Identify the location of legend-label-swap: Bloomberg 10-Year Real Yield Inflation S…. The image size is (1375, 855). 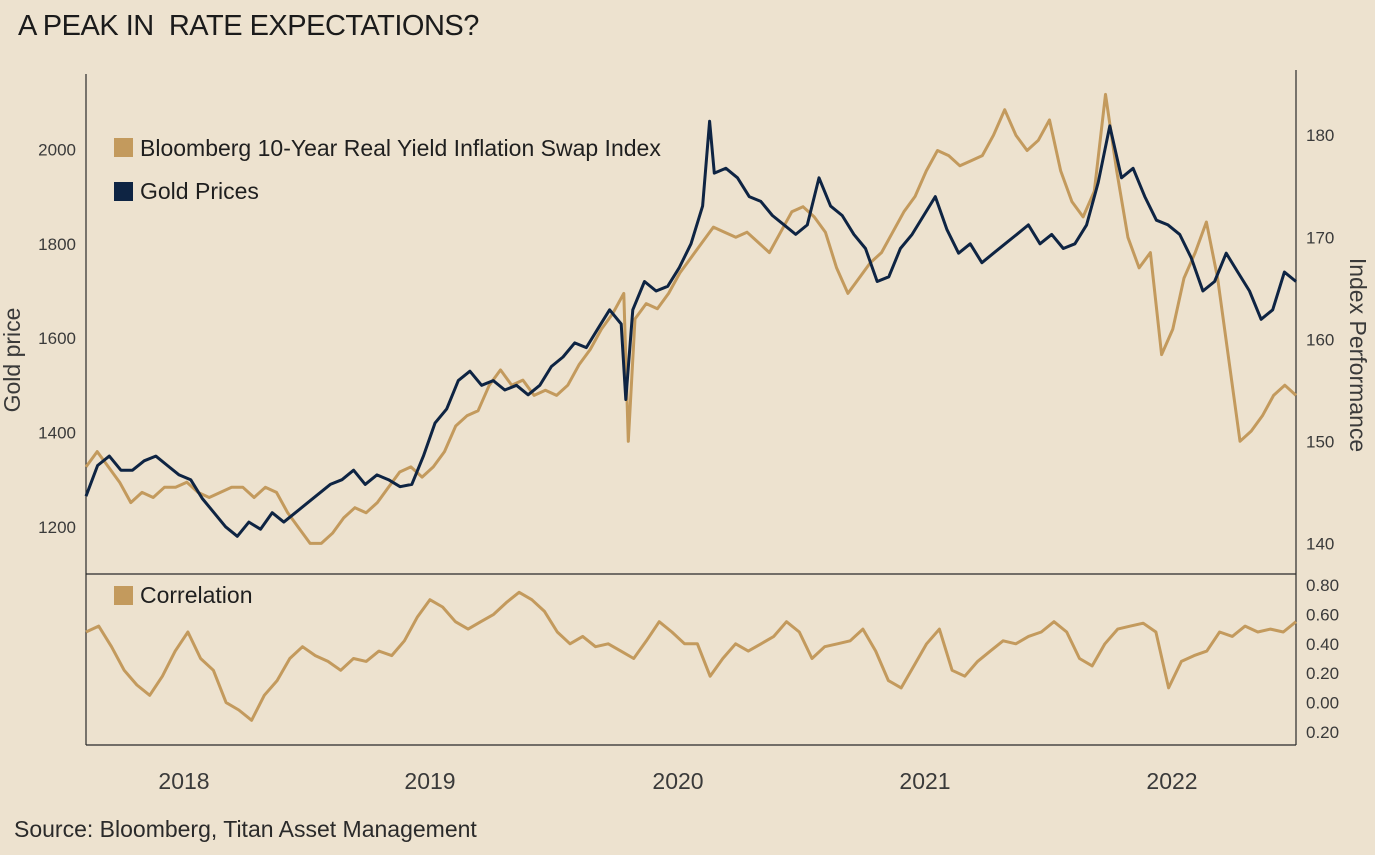
(400, 148).